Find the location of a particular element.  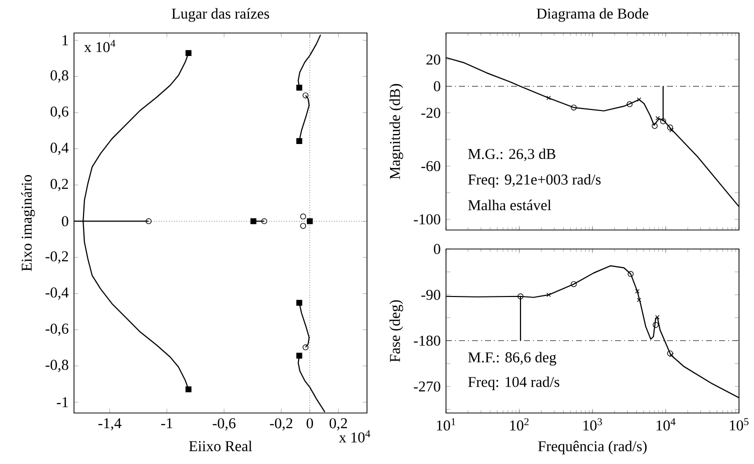

x-axis-title: Eiixo Real is located at coordinates (220, 446).